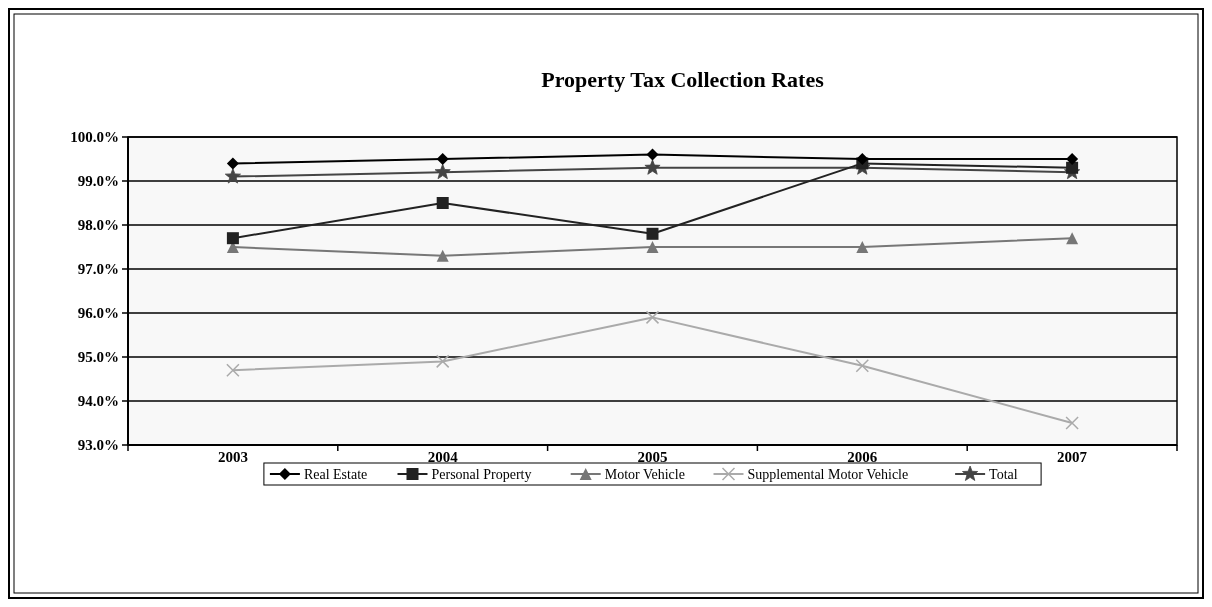 The image size is (1212, 607). I want to click on y-tick-label: 93.0%, so click(98, 445).